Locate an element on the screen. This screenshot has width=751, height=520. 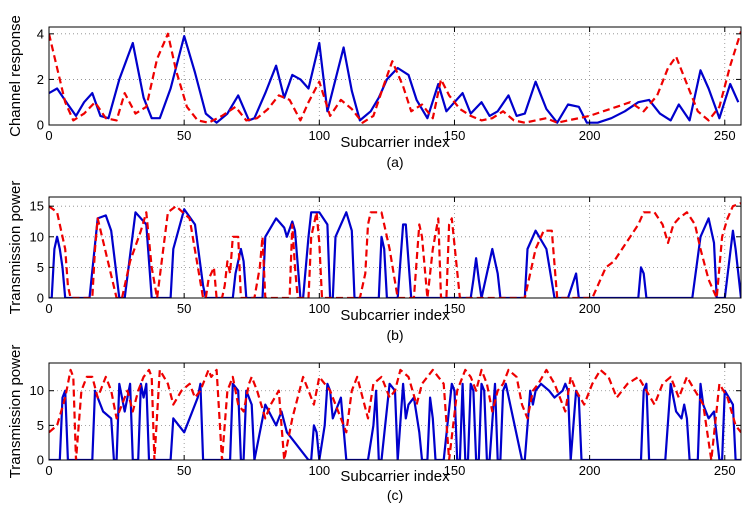
panel-caption: (a) is located at coordinates (394, 162).